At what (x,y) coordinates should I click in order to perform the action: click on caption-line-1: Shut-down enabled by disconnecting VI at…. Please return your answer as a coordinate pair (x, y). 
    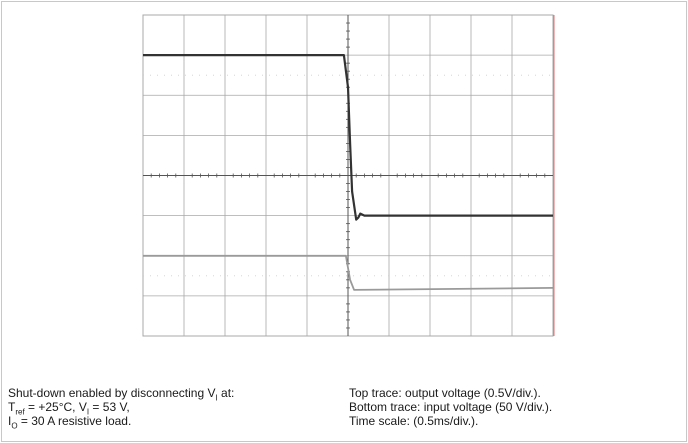
    Looking at the image, I should click on (121, 394).